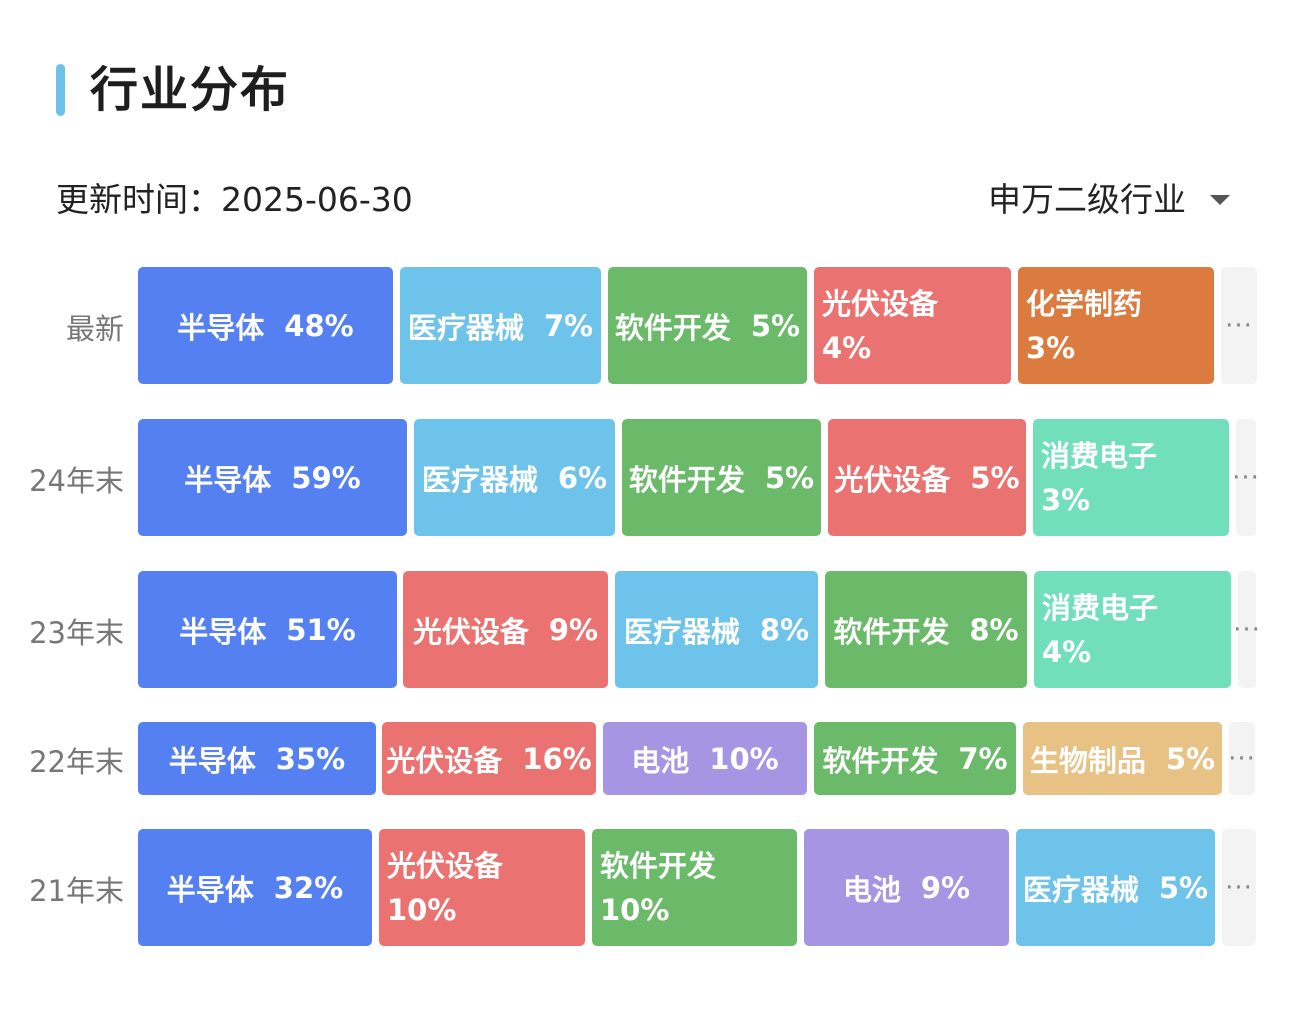 The width and height of the screenshot is (1290, 1018). I want to click on segment-percentage: 59%, so click(326, 477).